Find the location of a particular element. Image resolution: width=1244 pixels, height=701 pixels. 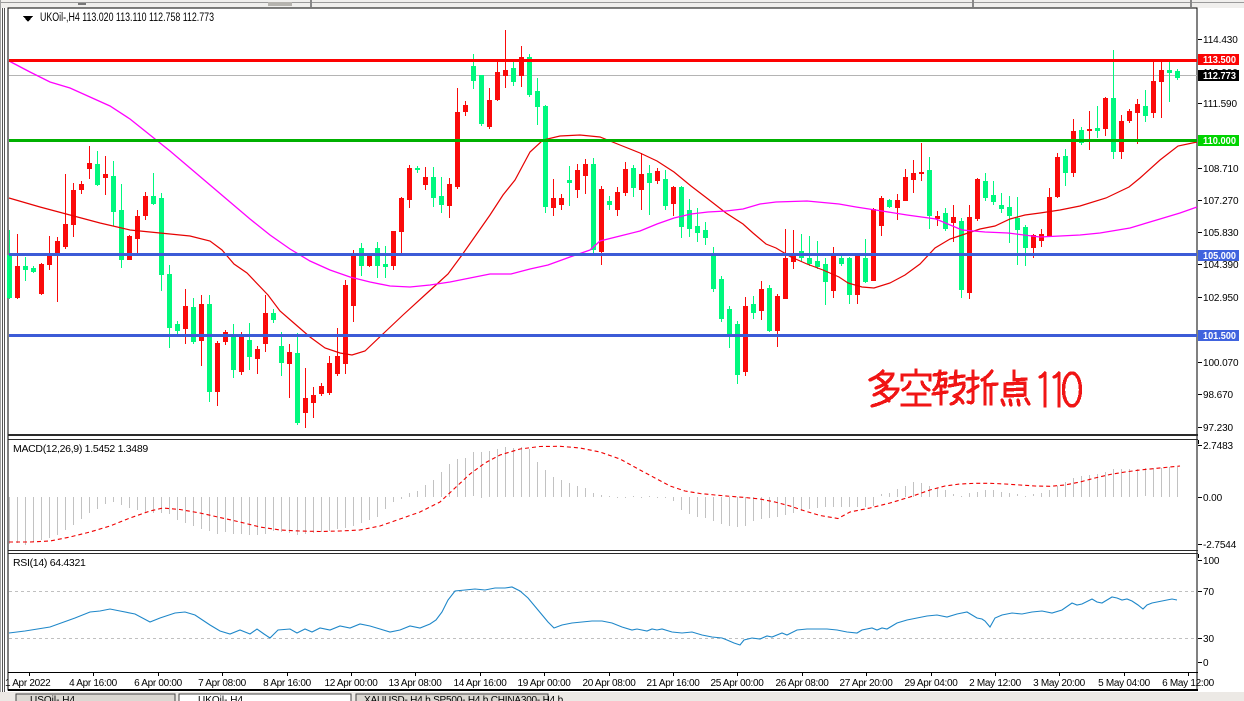

svg-text: 97.230 is located at coordinates (1218, 428).